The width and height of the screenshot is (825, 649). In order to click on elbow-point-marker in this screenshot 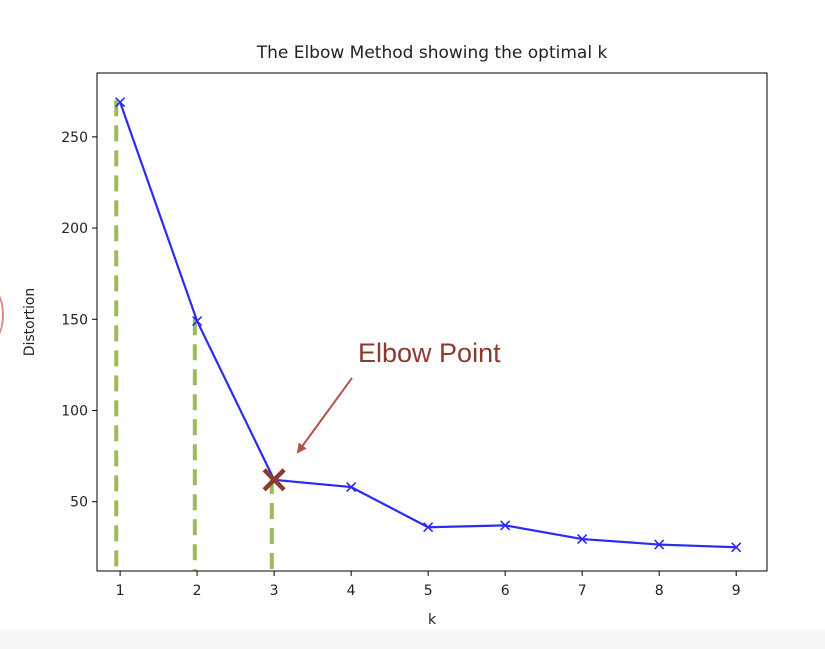, I will do `click(274, 480)`.